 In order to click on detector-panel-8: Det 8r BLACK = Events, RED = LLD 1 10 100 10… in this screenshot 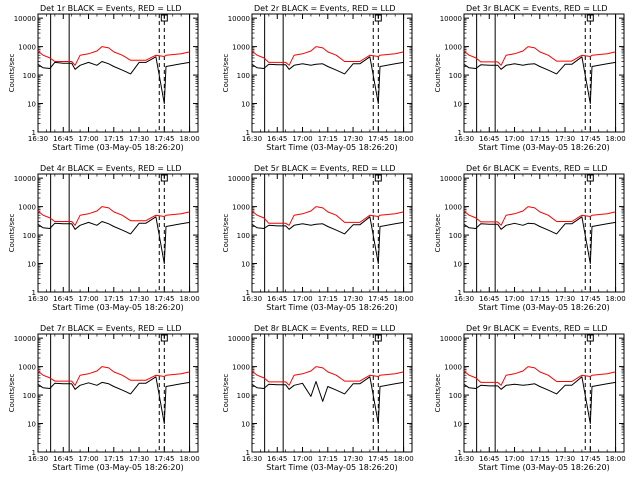, I will do `click(318, 398)`.